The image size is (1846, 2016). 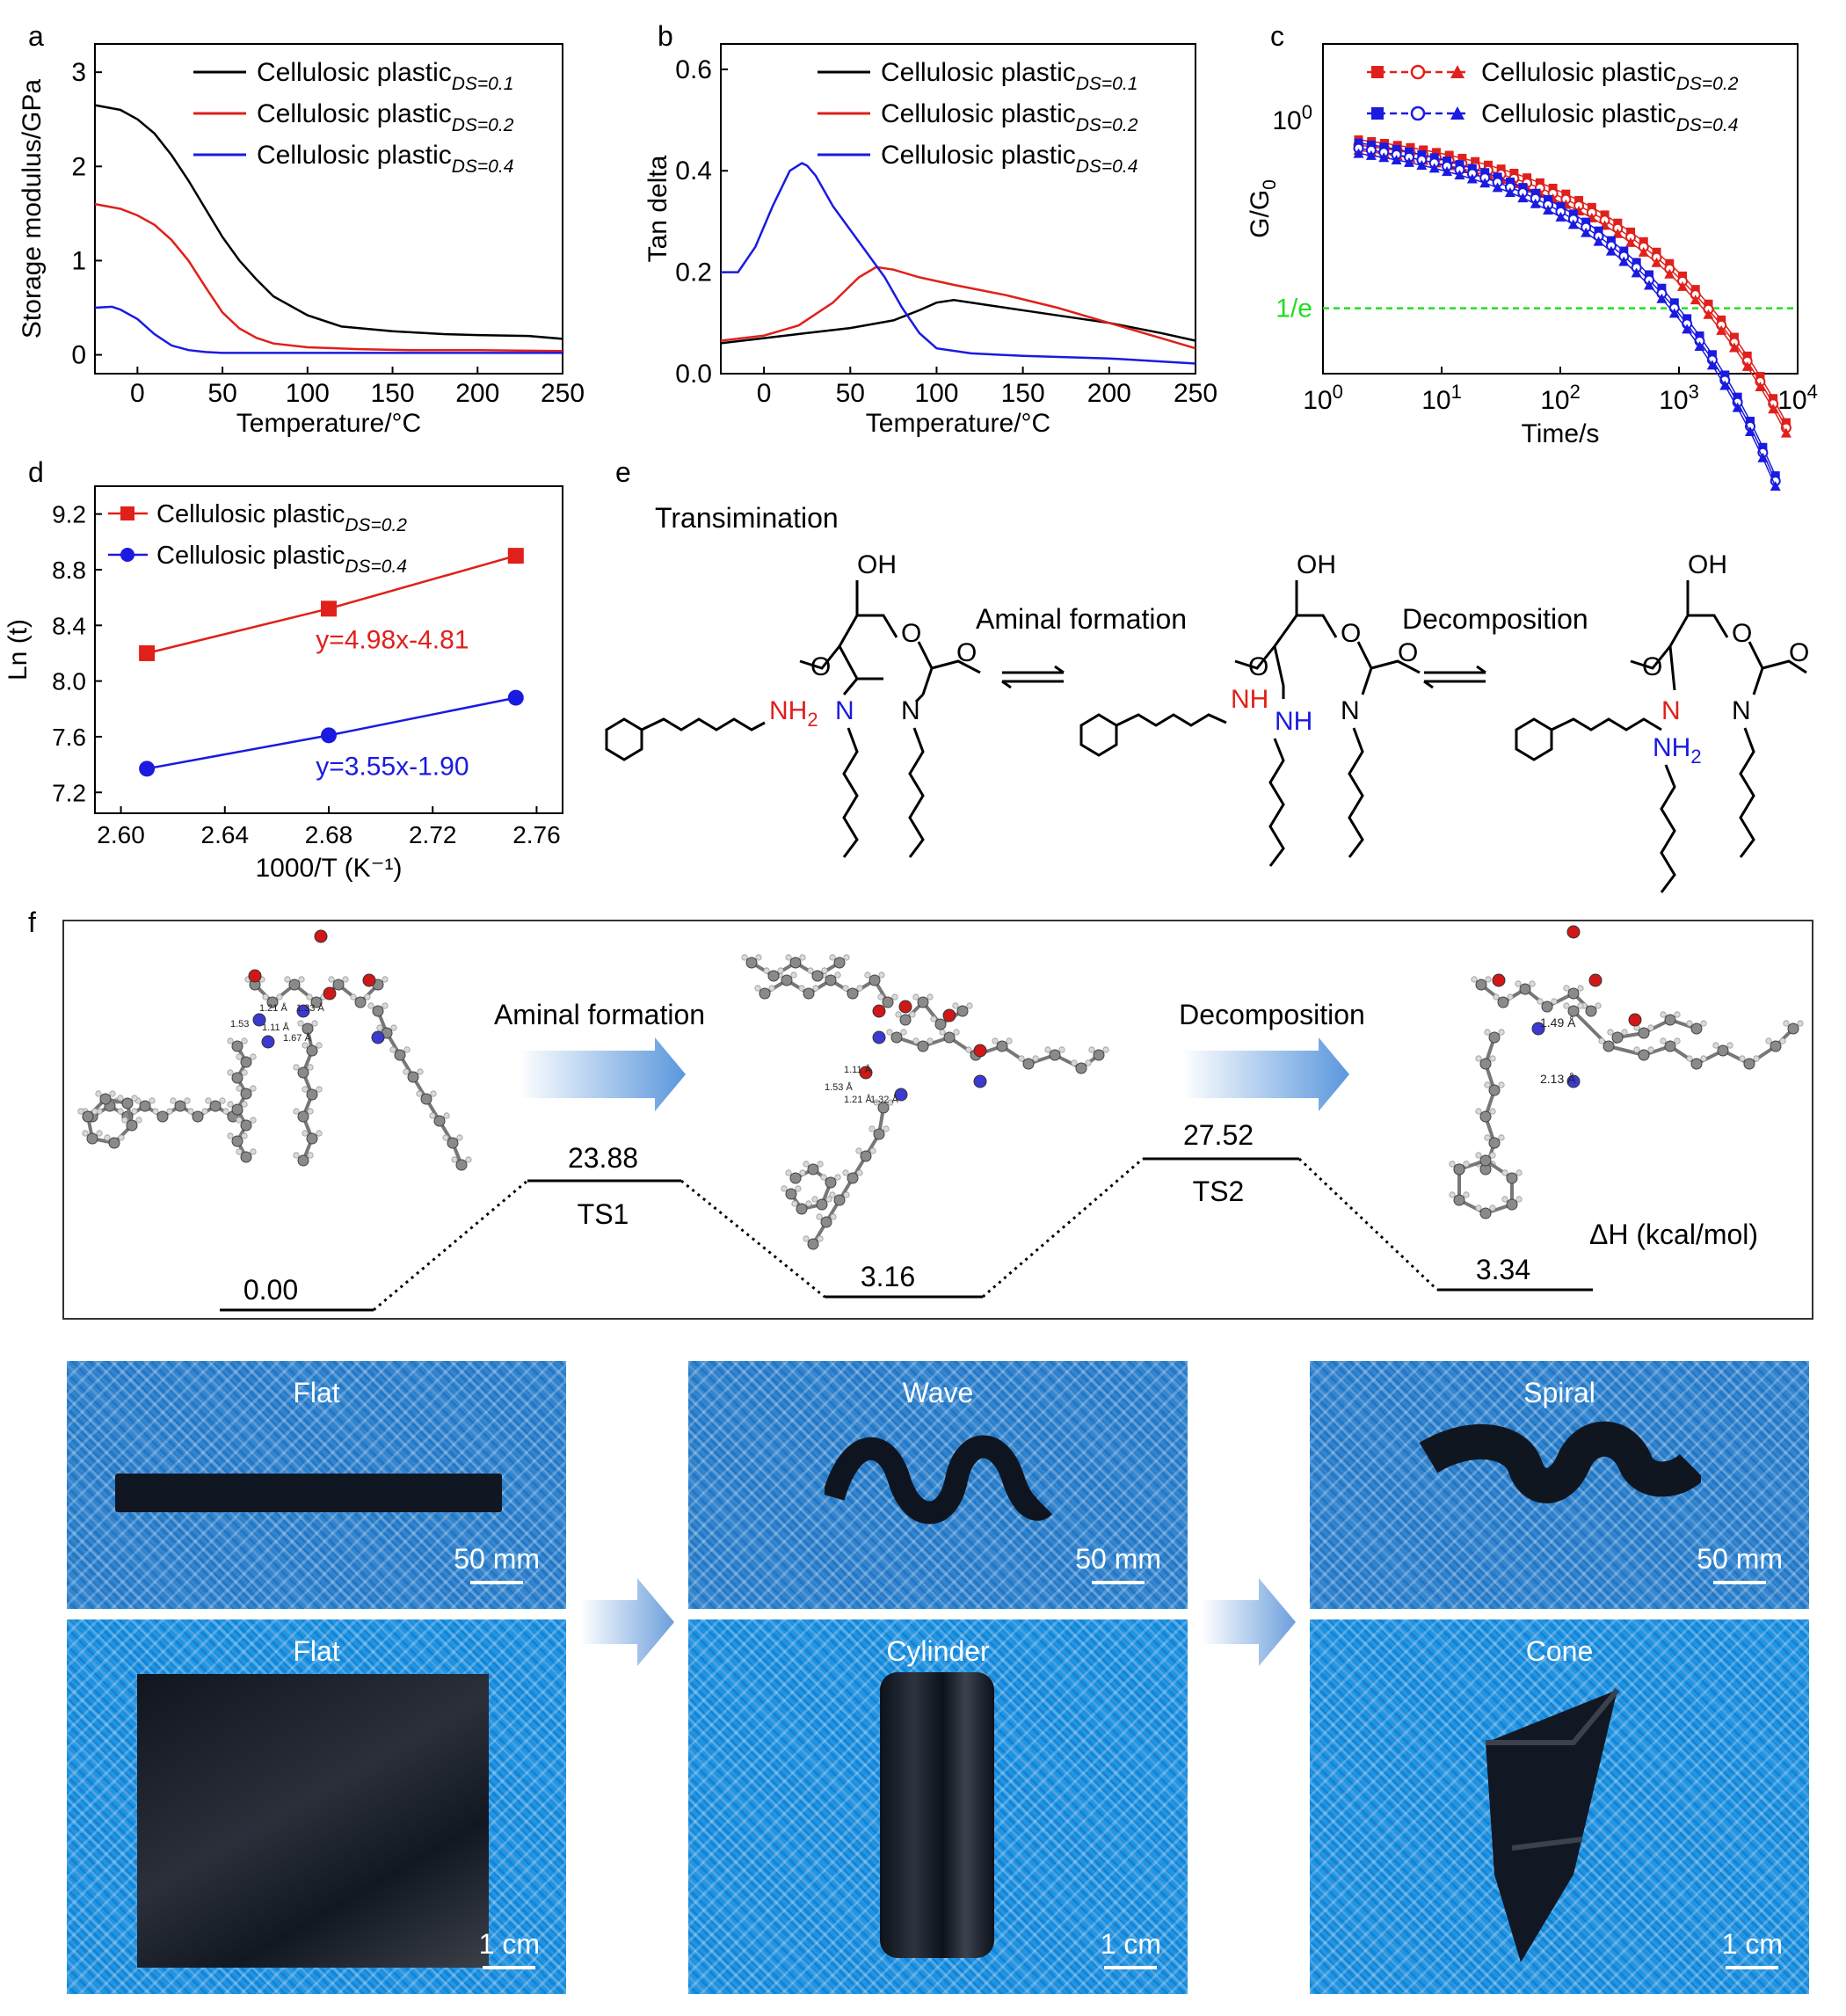 What do you see at coordinates (225, 834) in the screenshot?
I see `x-tick-label: 2.64` at bounding box center [225, 834].